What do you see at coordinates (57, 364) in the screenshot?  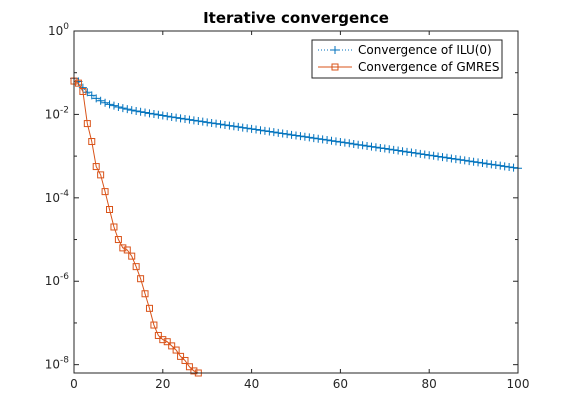 I see `y-tick-label: 10⁻⁸` at bounding box center [57, 364].